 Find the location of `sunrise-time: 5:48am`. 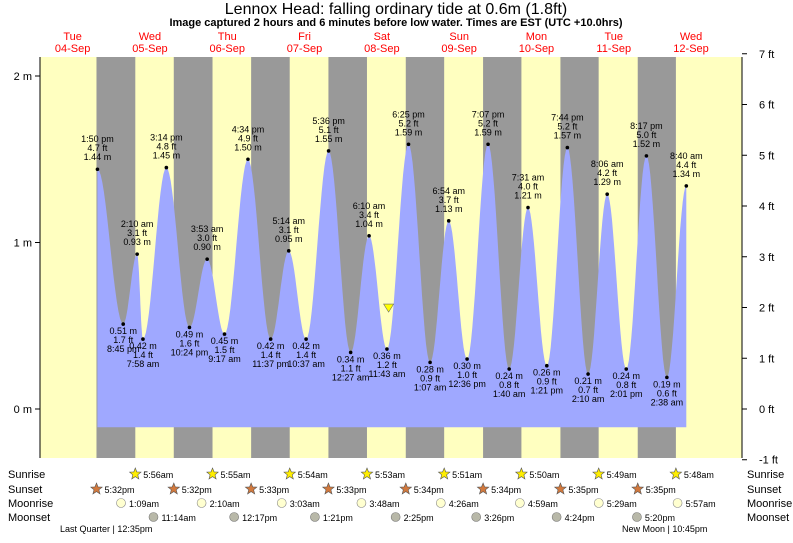

sunrise-time: 5:48am is located at coordinates (699, 475).